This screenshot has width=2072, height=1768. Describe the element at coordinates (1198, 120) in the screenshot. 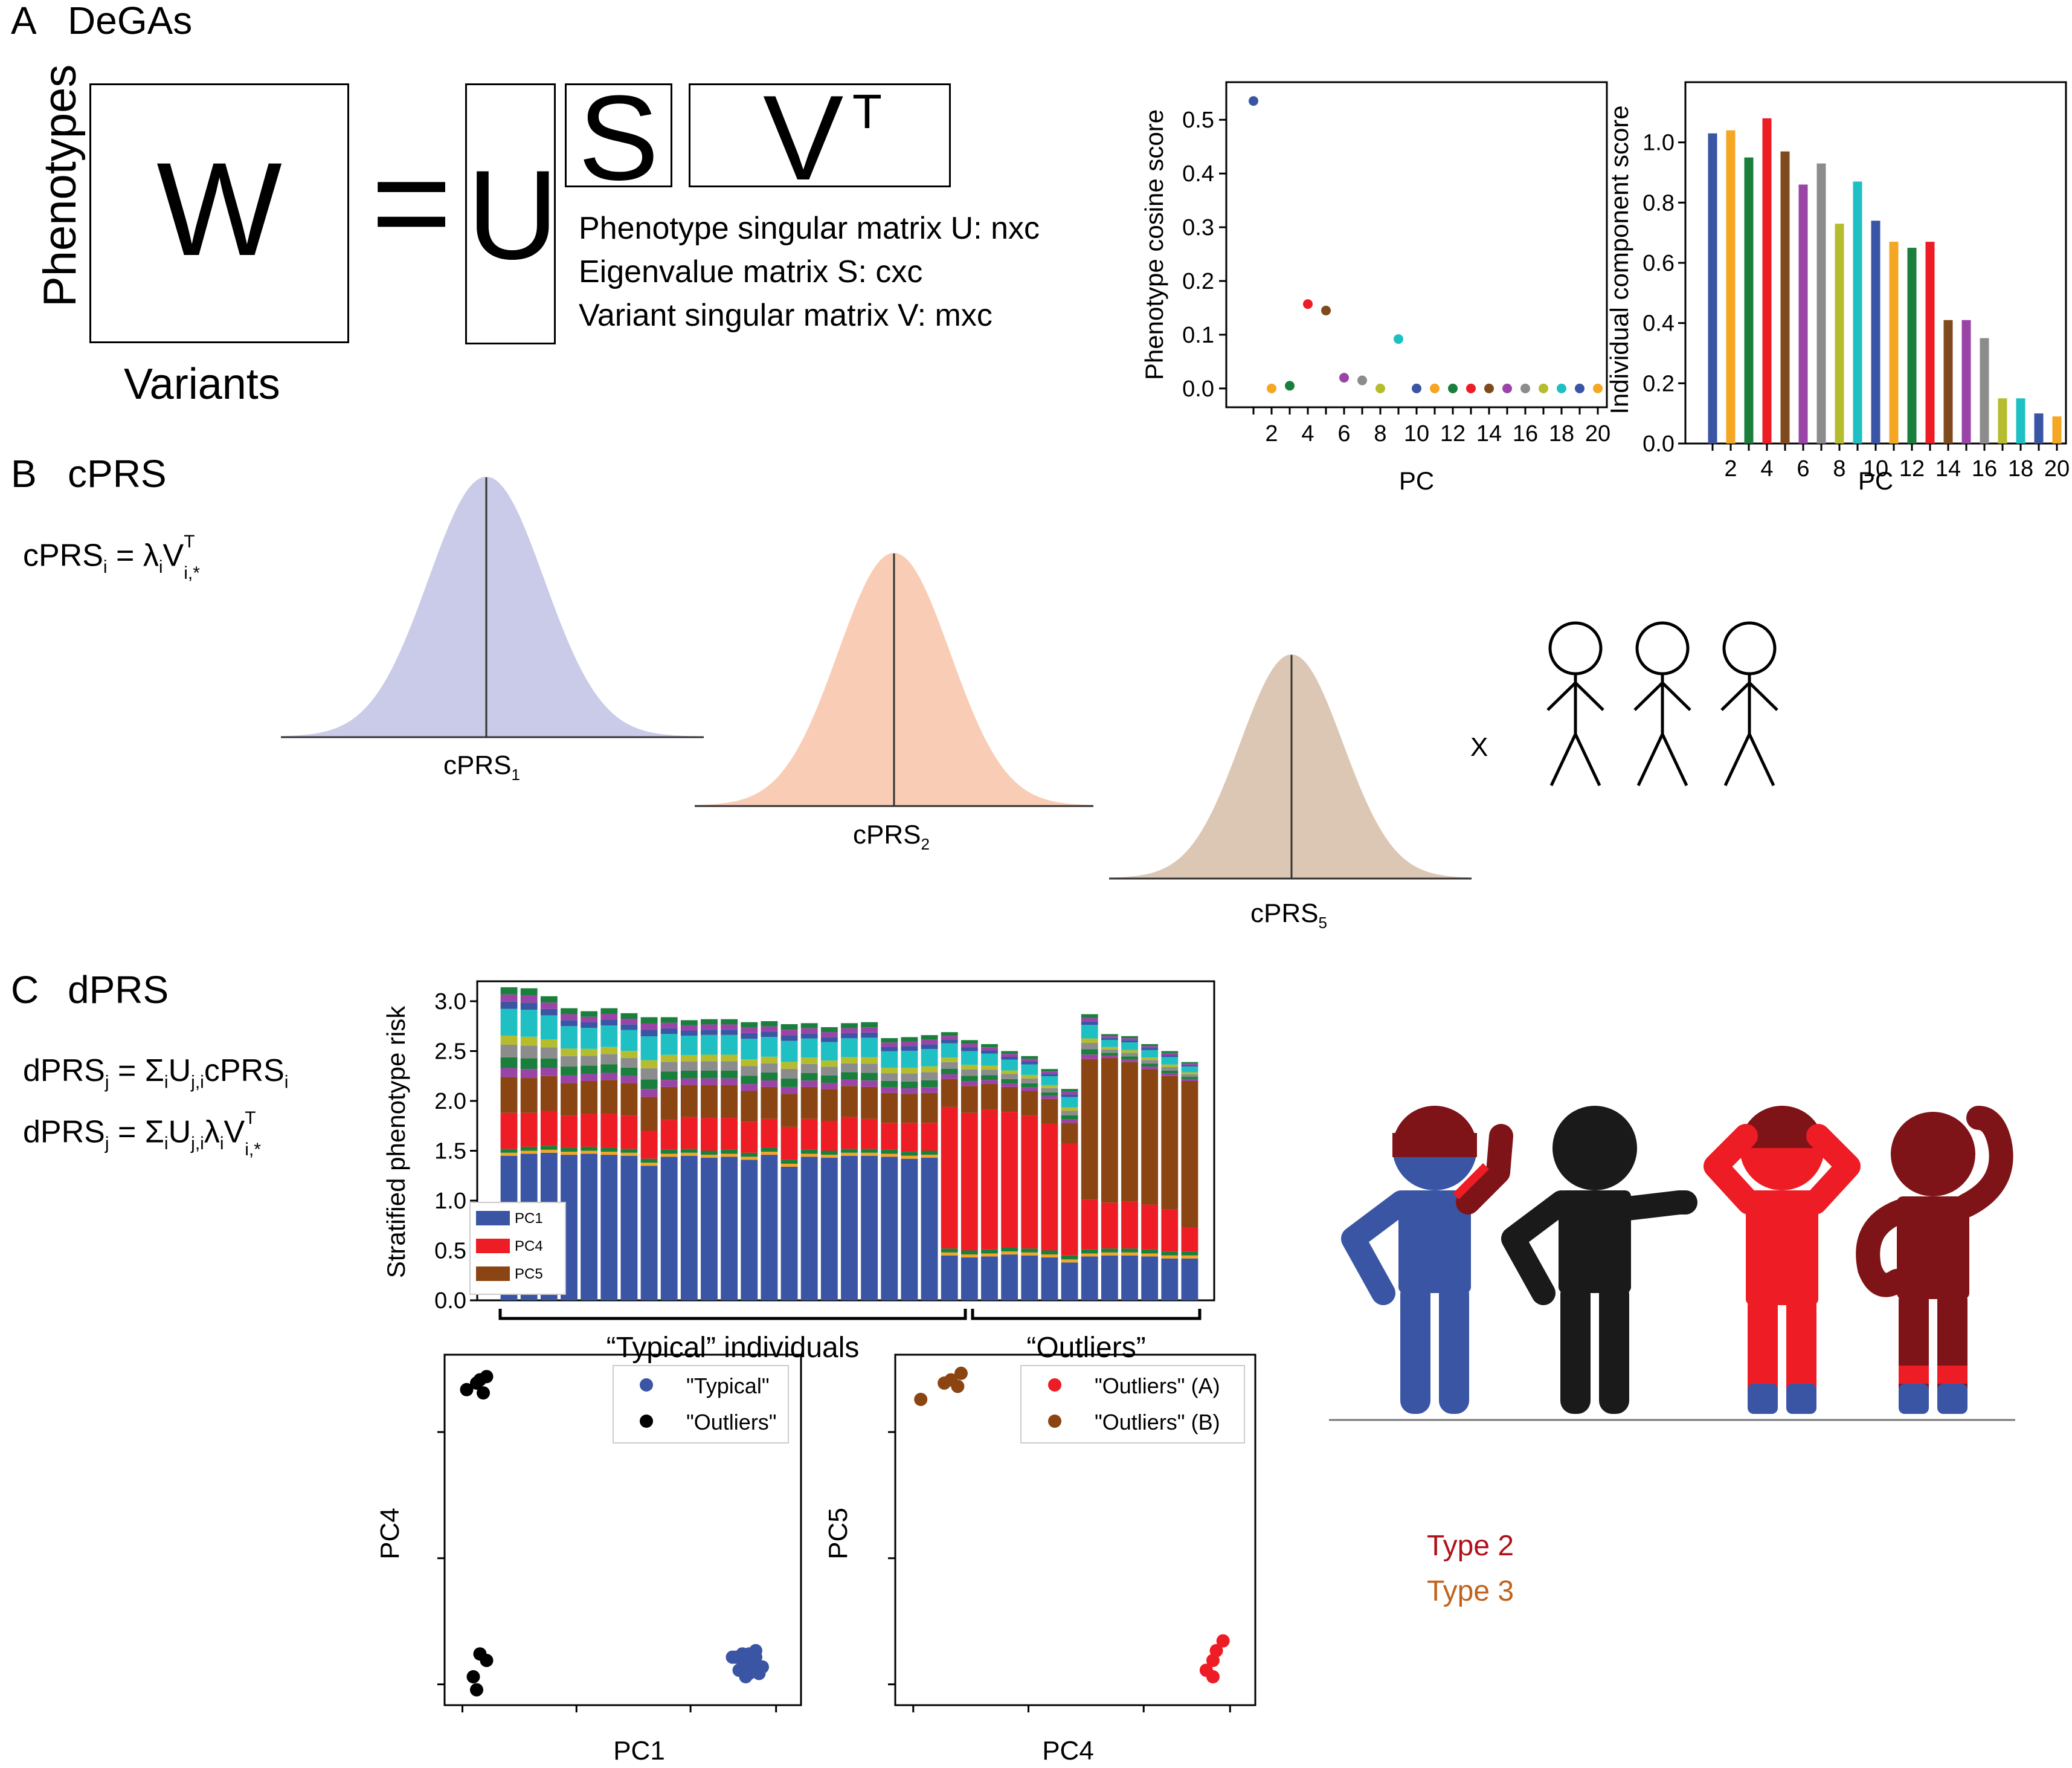

I see `cosine-ytick-label: 0.5` at that location.